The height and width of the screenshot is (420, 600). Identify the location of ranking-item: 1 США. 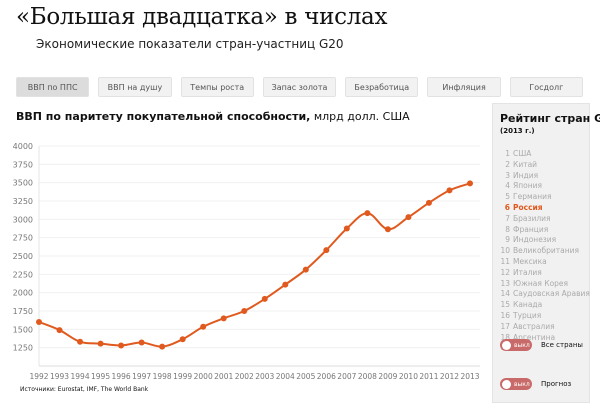
(544, 154).